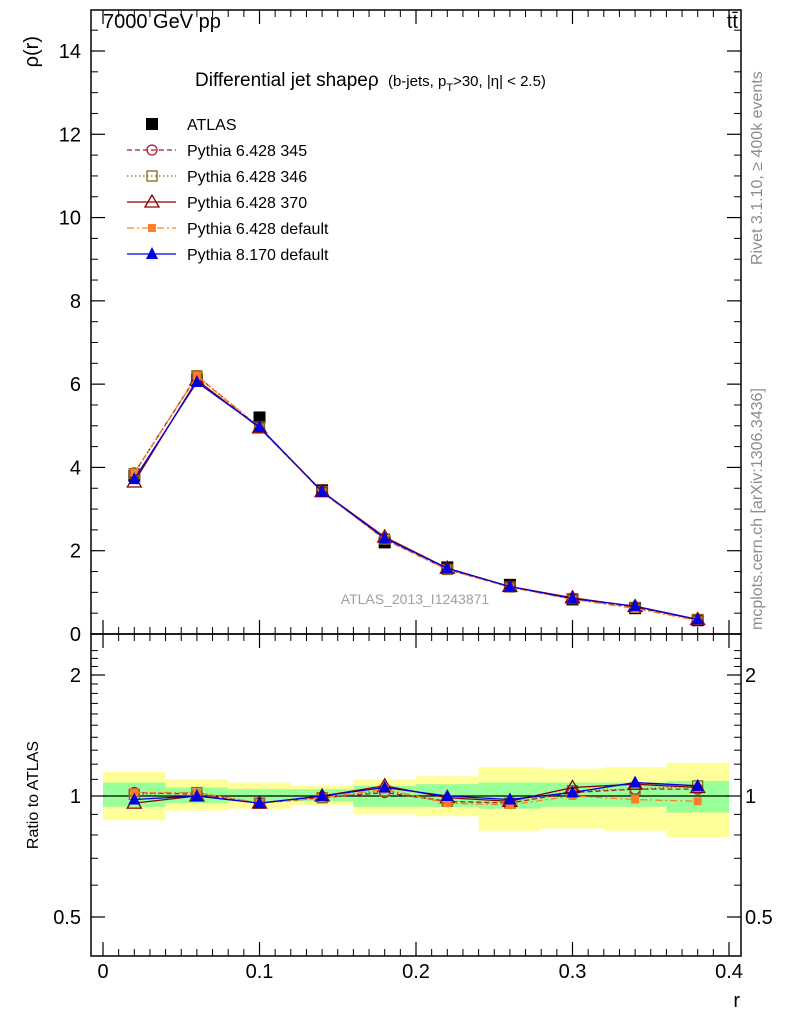 The image size is (786, 1024). What do you see at coordinates (449, 88) in the screenshot?
I see `title-sub: T` at bounding box center [449, 88].